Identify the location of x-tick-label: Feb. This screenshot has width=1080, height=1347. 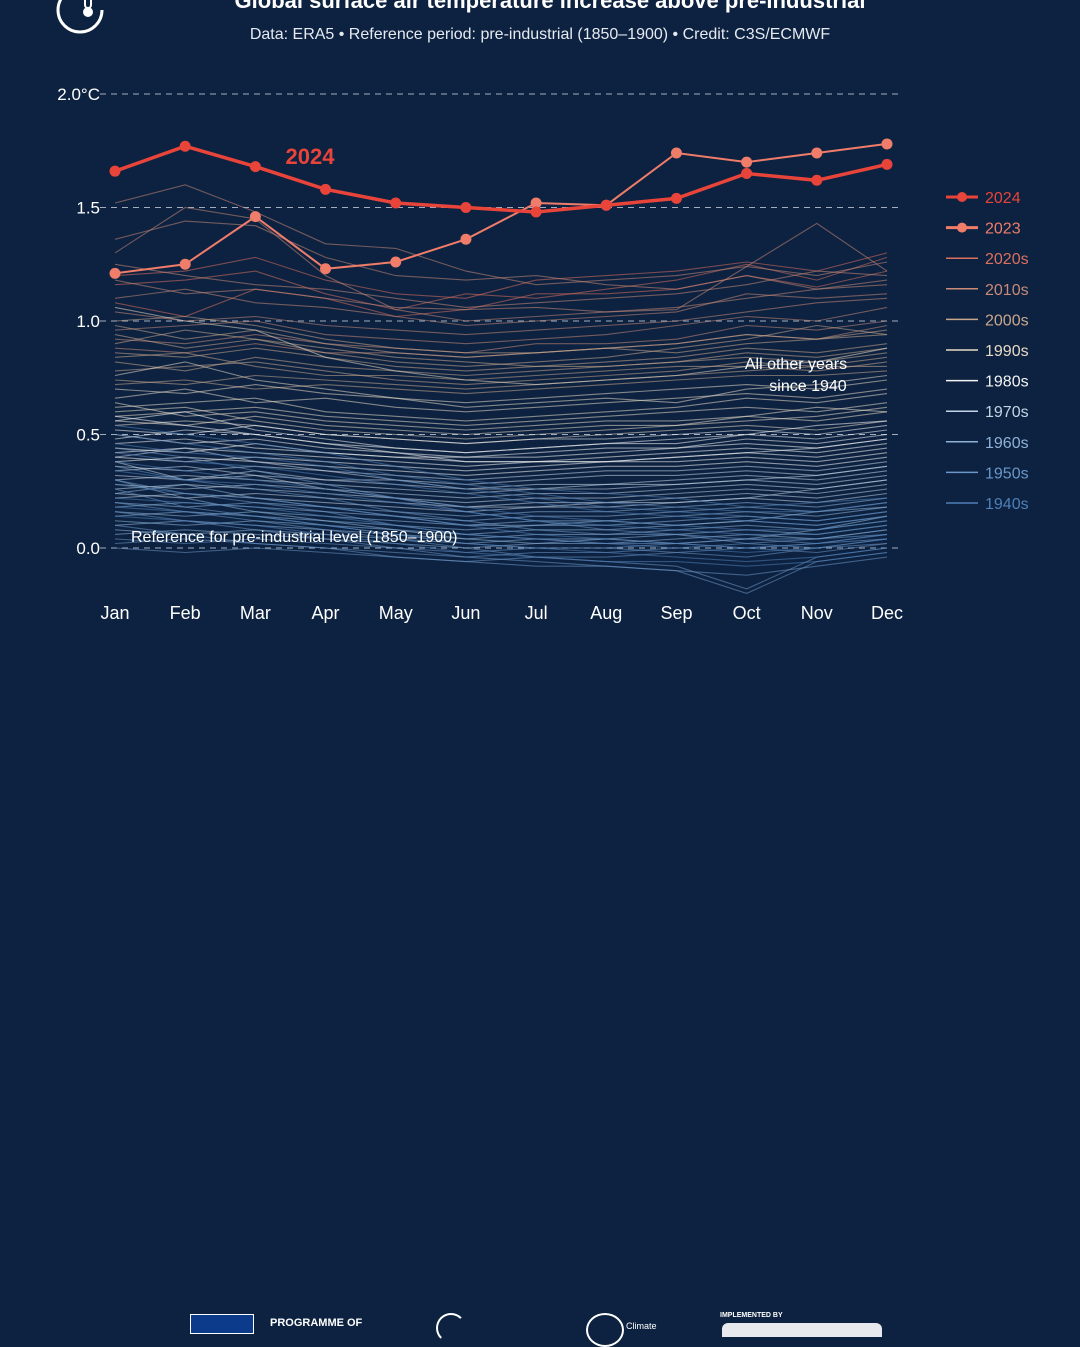
(185, 613).